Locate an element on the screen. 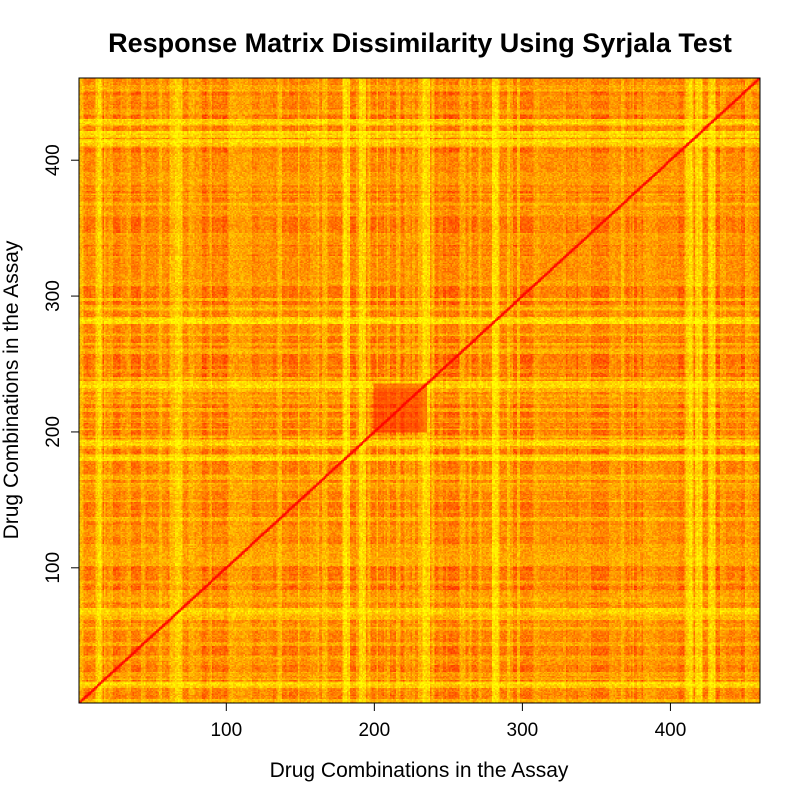 This screenshot has width=800, height=800. y-axis-label: Drug Combinations in the Assay is located at coordinates (11, 389).